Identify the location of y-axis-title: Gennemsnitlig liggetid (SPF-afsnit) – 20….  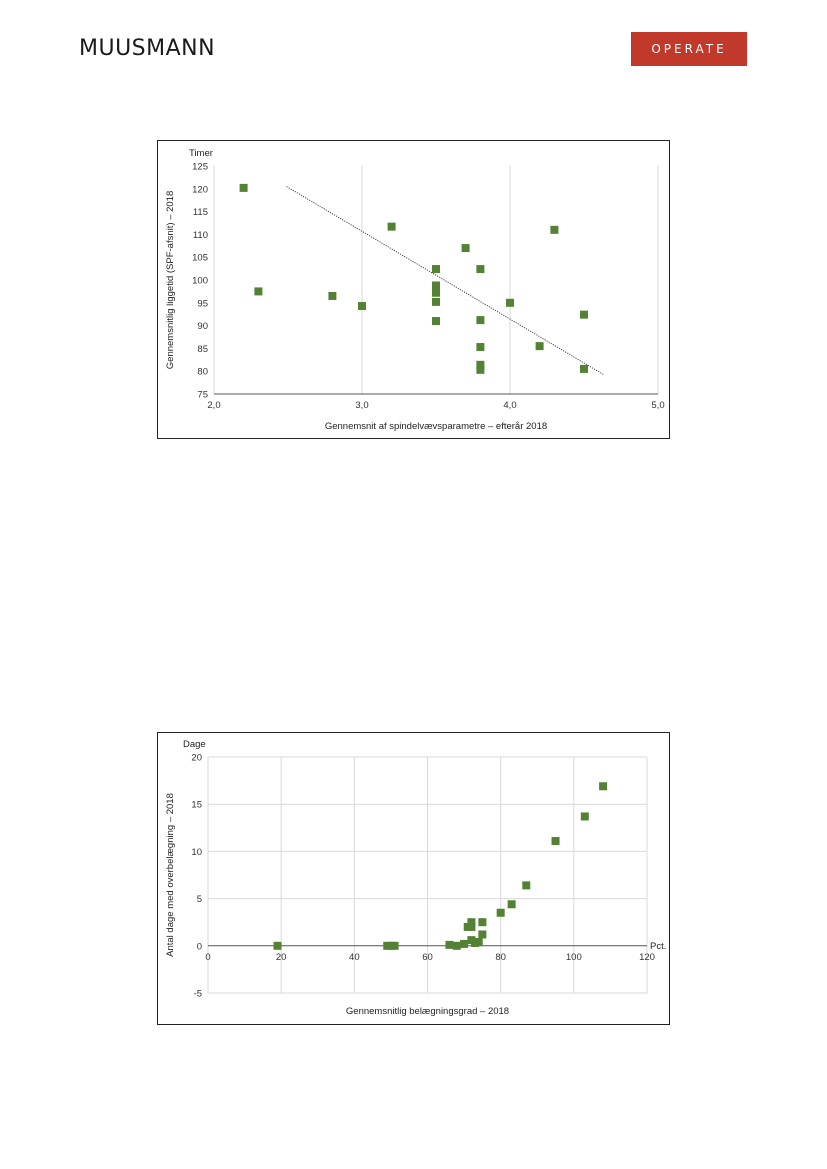
(170, 280).